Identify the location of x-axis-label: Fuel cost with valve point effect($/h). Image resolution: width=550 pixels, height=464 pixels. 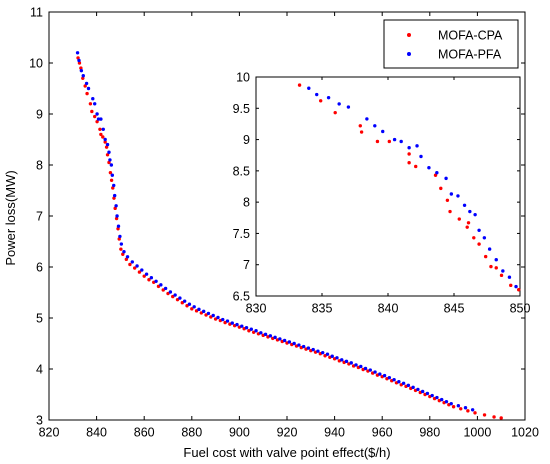
(286, 452).